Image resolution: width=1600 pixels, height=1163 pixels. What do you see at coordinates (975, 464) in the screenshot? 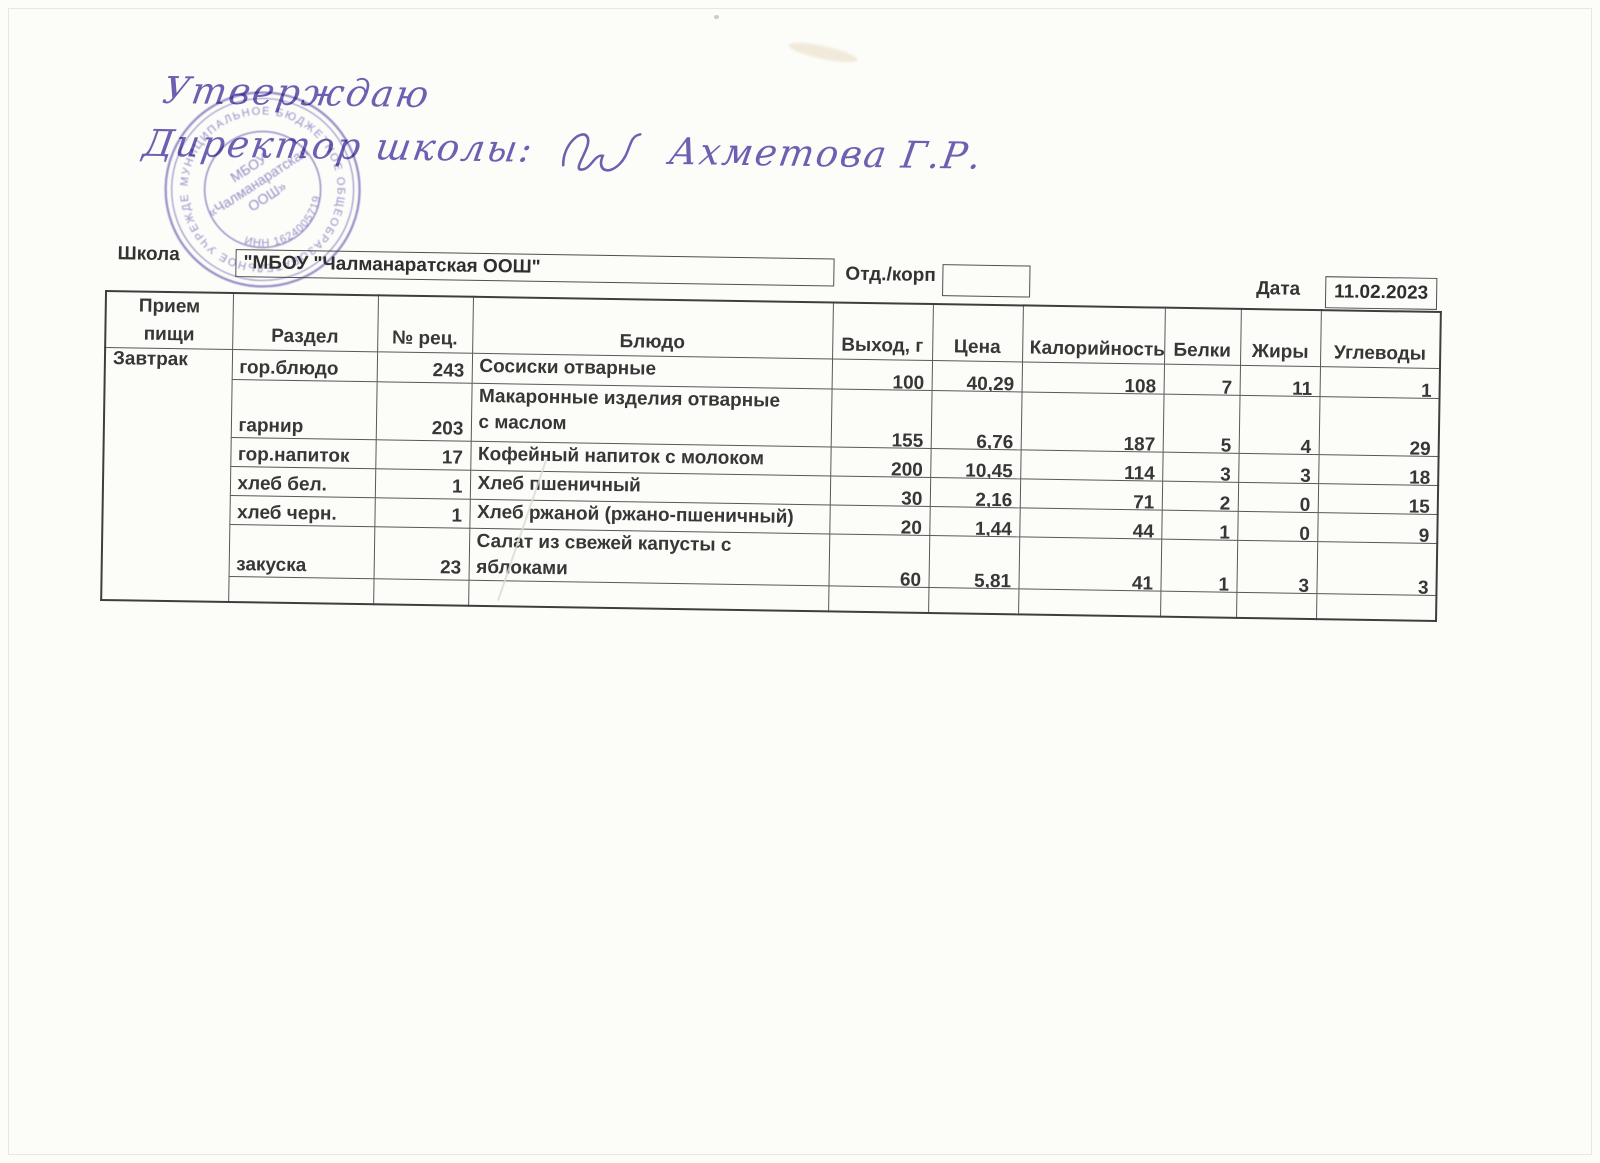
I see `cell-price: 10,45` at bounding box center [975, 464].